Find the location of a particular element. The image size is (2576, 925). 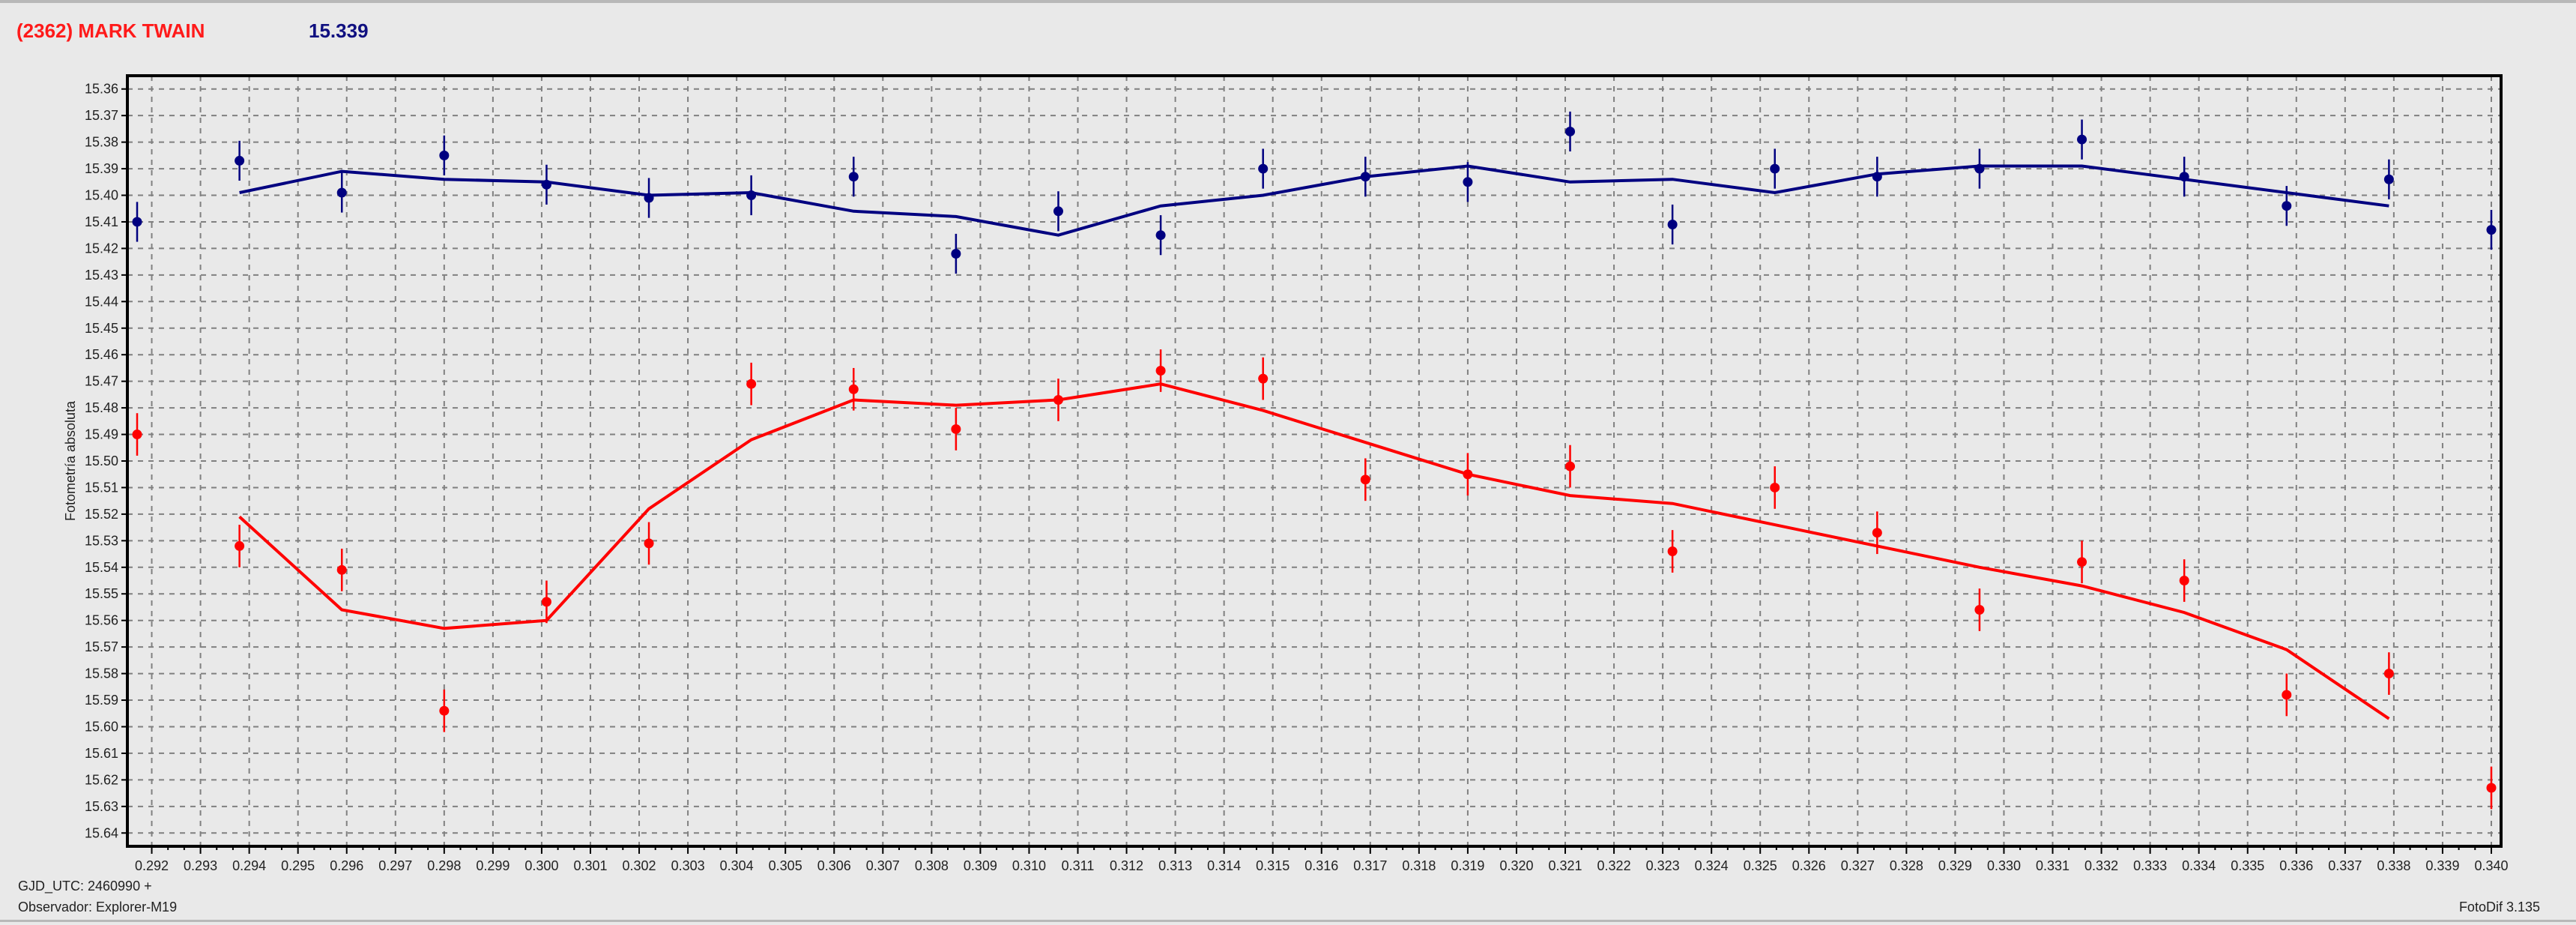

x-tick-label: 0.340 is located at coordinates (2491, 865).